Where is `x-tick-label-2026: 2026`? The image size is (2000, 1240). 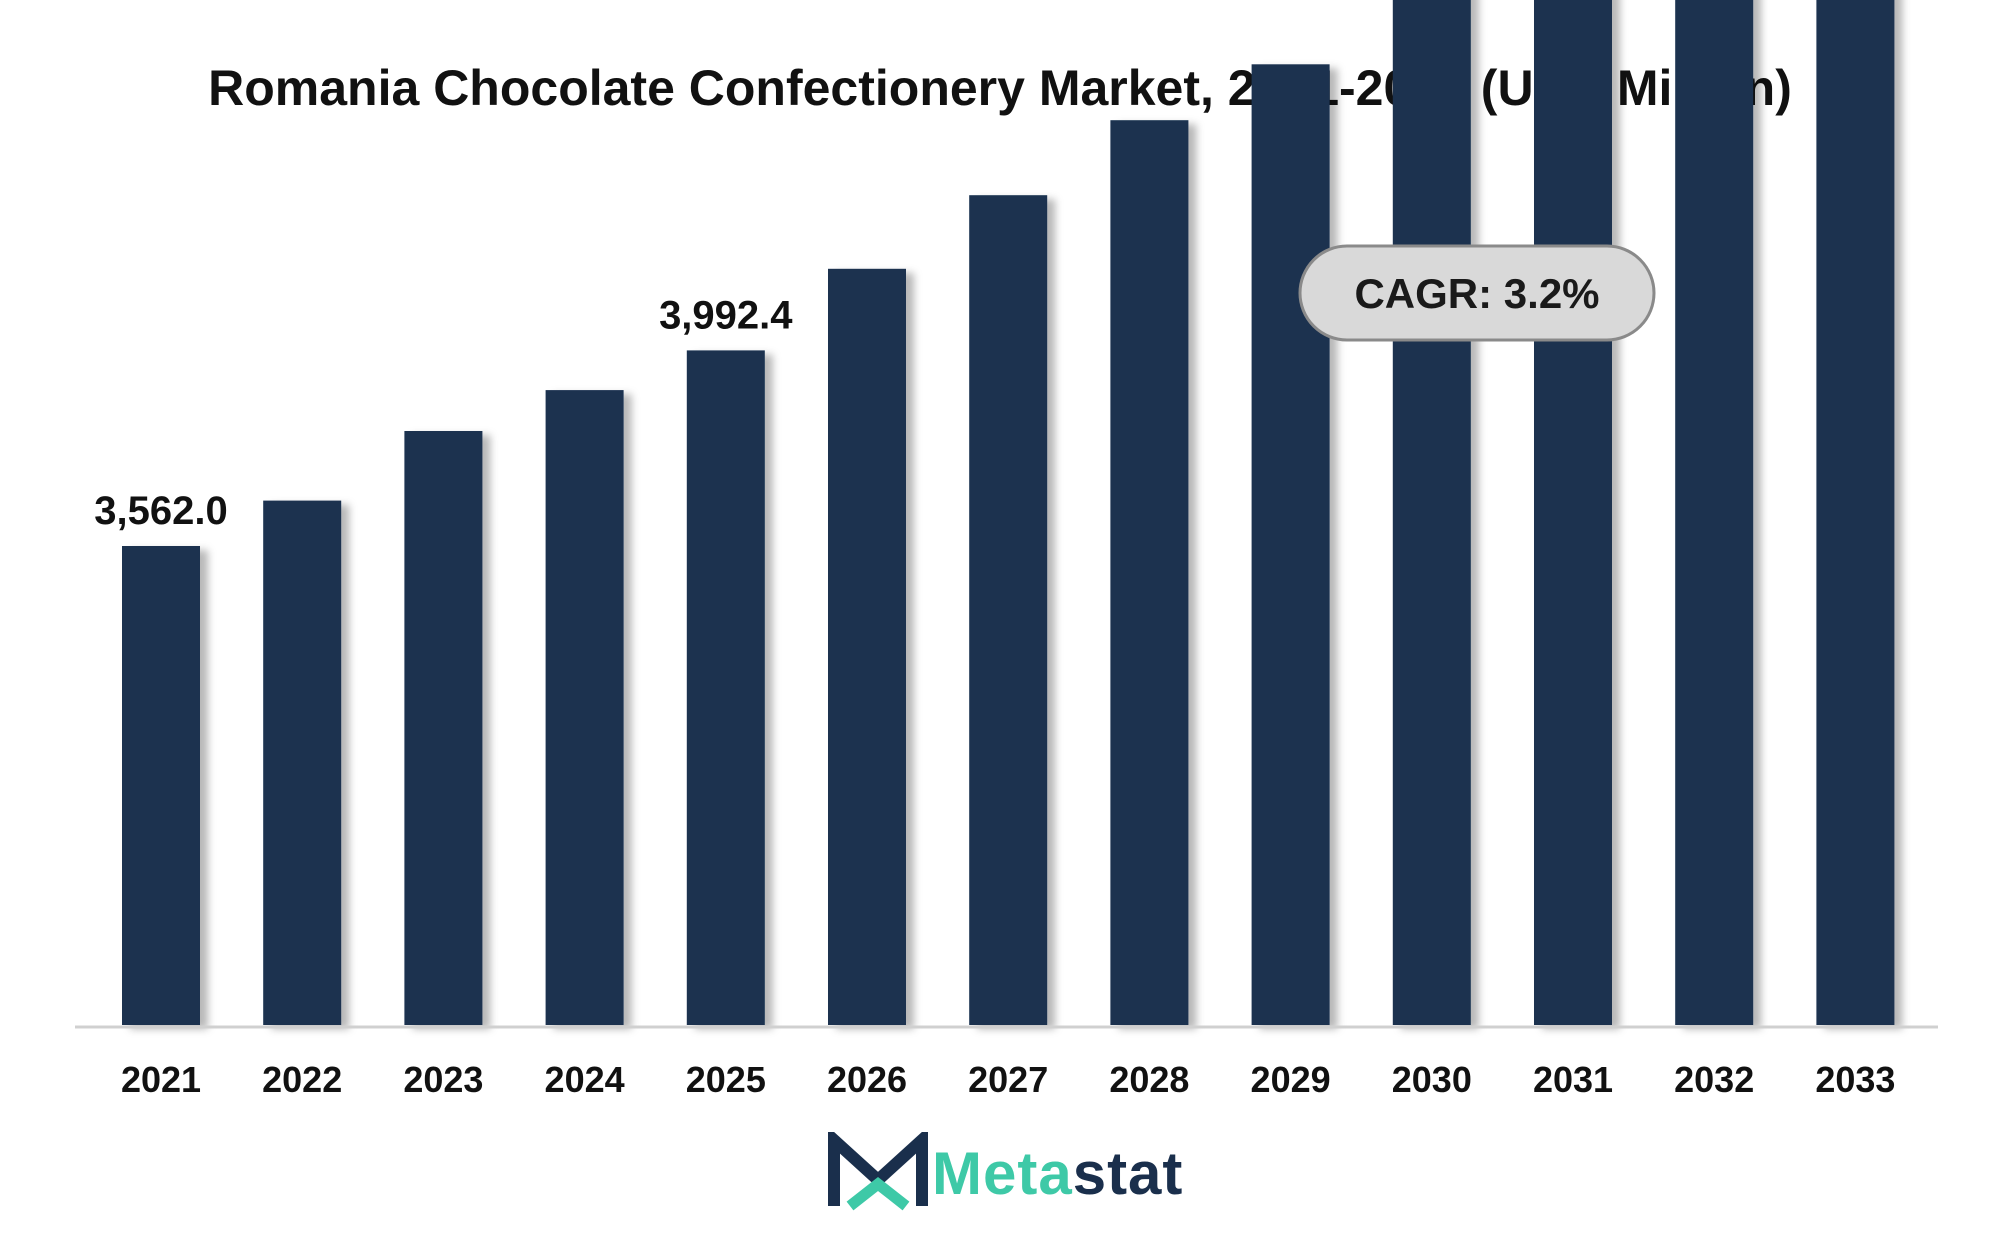 x-tick-label-2026: 2026 is located at coordinates (867, 1079).